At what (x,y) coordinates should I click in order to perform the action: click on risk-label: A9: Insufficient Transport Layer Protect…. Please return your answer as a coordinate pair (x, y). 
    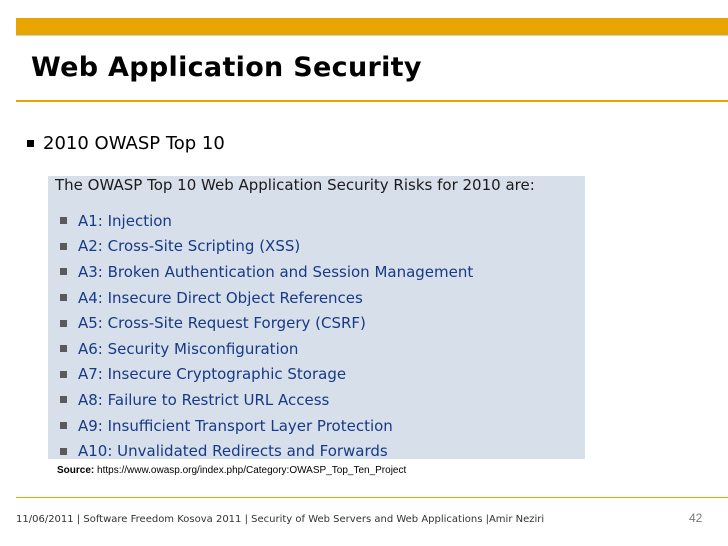
    Looking at the image, I should click on (235, 425).